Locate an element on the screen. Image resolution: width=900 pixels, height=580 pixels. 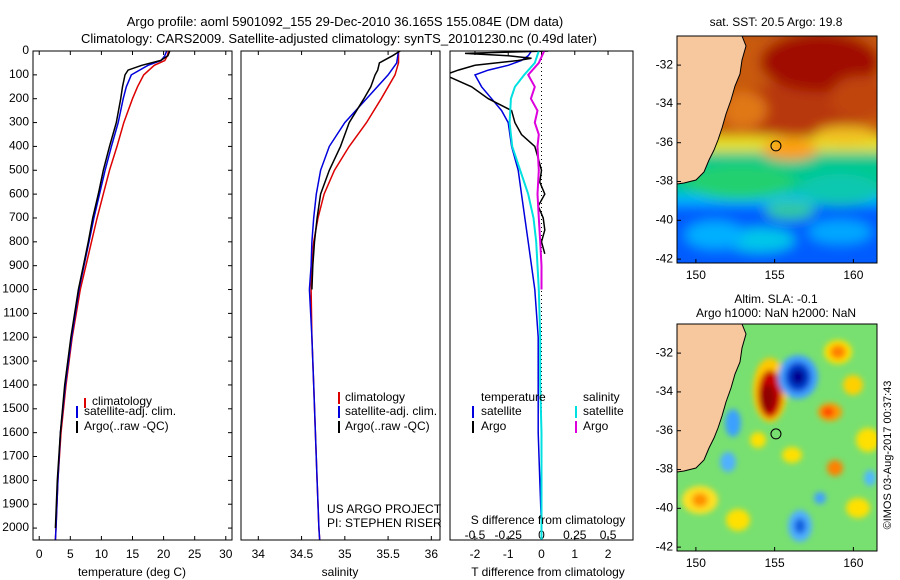
imos-watermark: ©IMOS 03-Aug-2017 00:37:43 is located at coordinates (888, 455).